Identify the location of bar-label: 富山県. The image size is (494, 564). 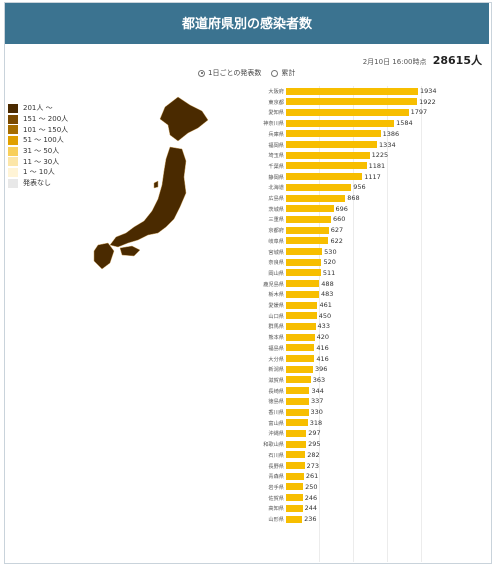
(276, 423).